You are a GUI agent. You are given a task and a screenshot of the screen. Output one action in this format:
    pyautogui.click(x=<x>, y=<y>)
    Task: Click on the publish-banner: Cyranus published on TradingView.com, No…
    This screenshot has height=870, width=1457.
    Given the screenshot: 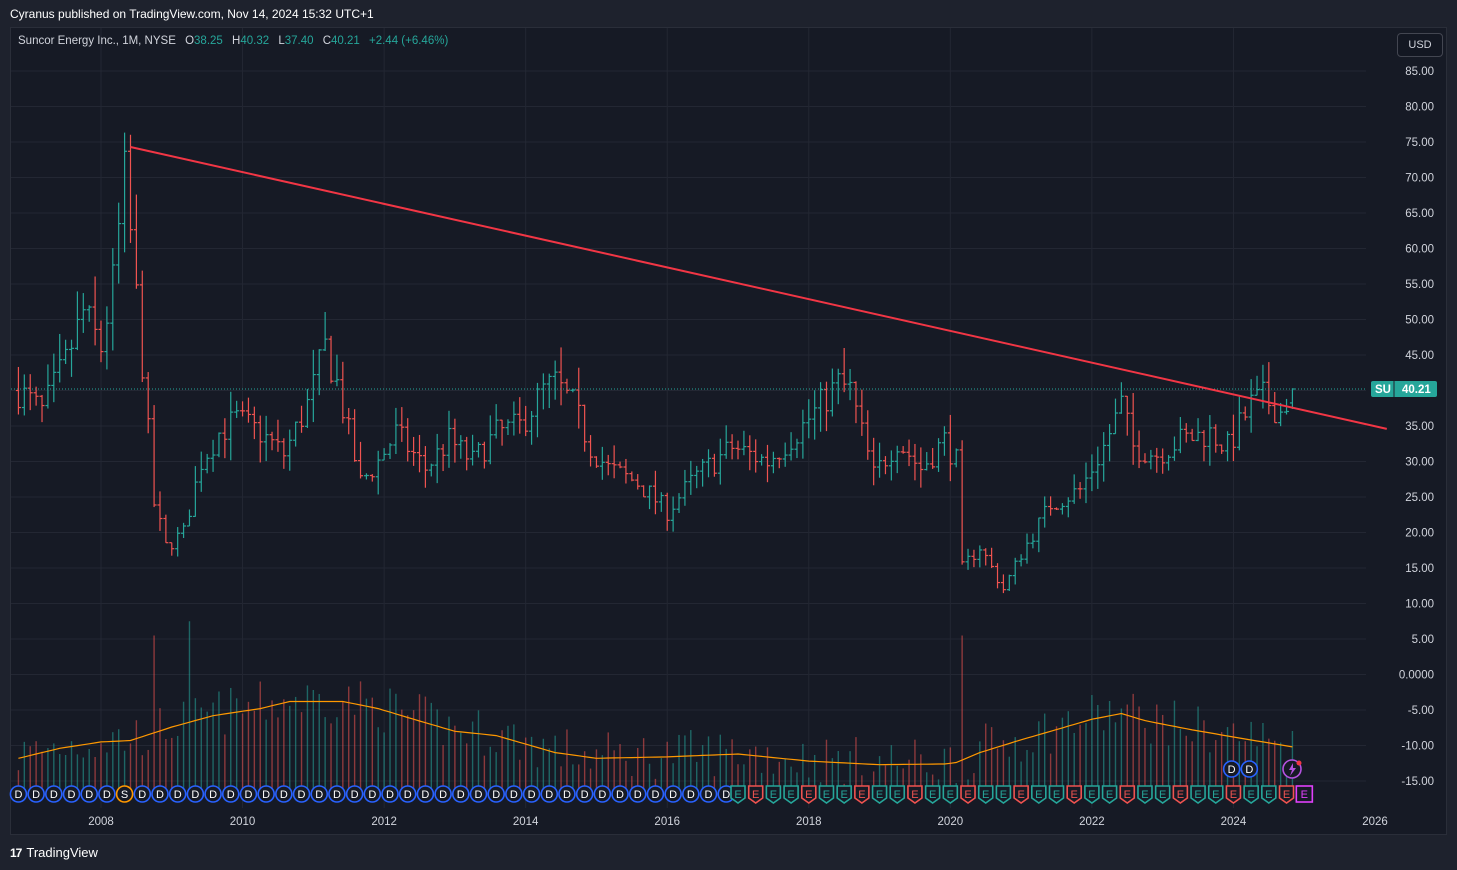 What is the action you would take?
    pyautogui.click(x=192, y=14)
    